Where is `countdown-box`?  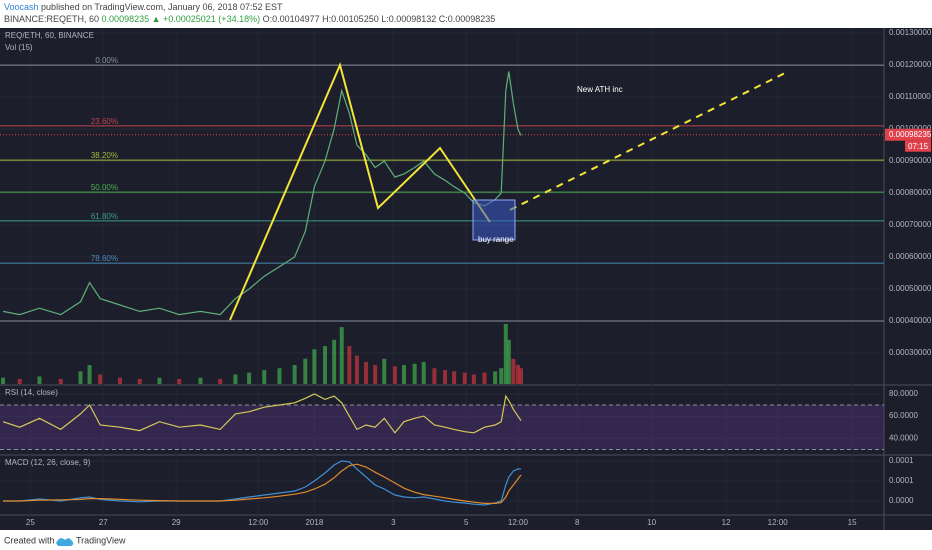 countdown-box is located at coordinates (918, 146).